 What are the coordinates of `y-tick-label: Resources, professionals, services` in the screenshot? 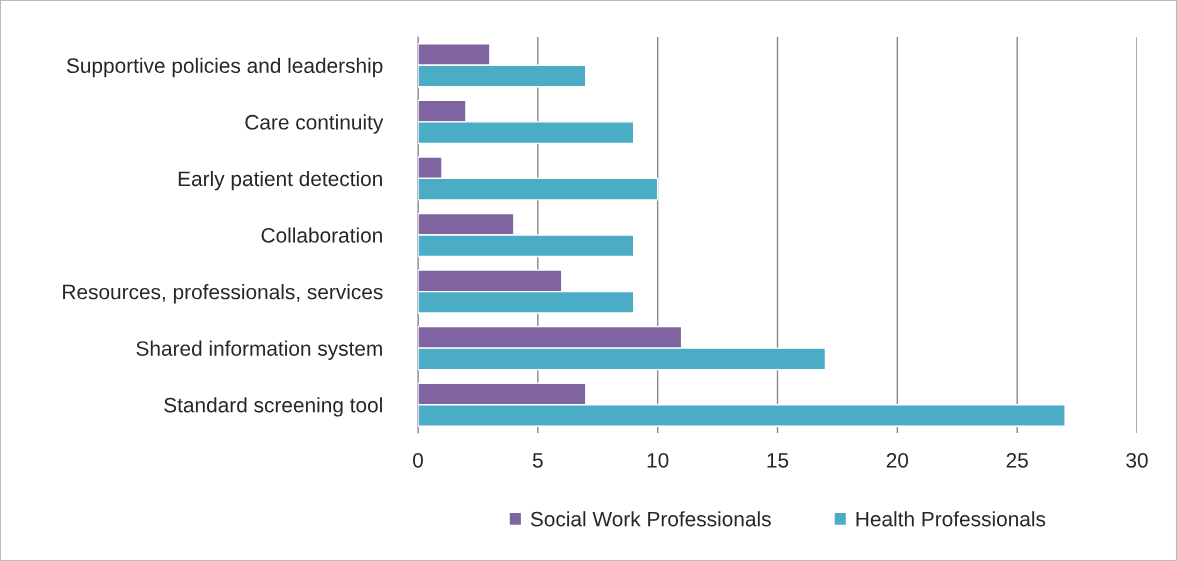 It's located at (223, 294).